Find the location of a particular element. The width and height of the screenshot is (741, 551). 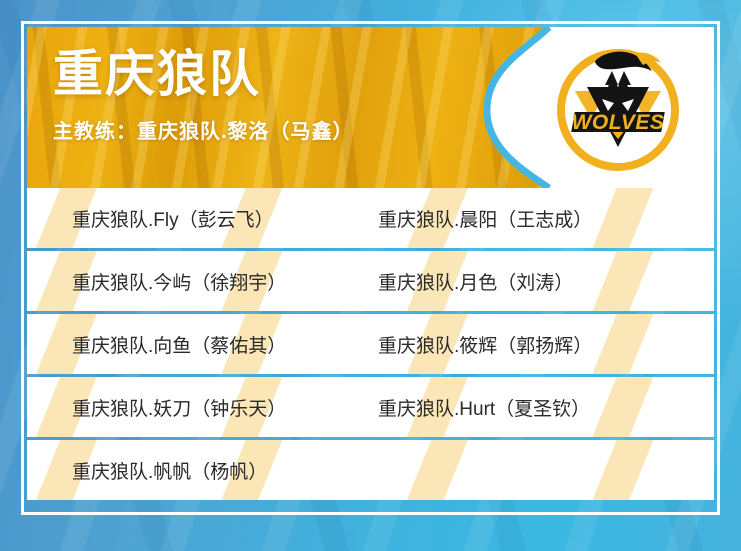

table-row: 重庆狼队.妖刀（钟乐天） 重庆狼队.Hurt（夏圣钦） is located at coordinates (370, 407).